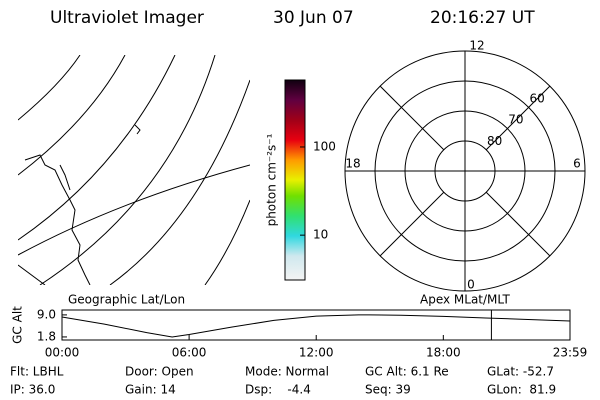  I want to click on colorbar-ticks: 10 100, so click(318, 190).